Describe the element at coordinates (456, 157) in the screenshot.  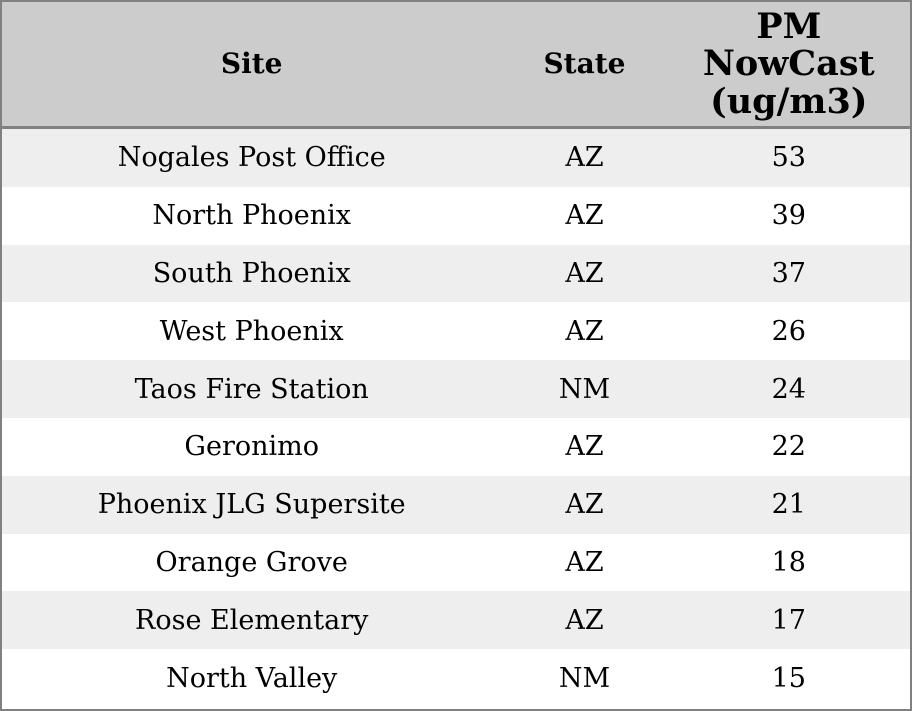
I see `table-row: Nogales Post Office AZ 53` at that location.